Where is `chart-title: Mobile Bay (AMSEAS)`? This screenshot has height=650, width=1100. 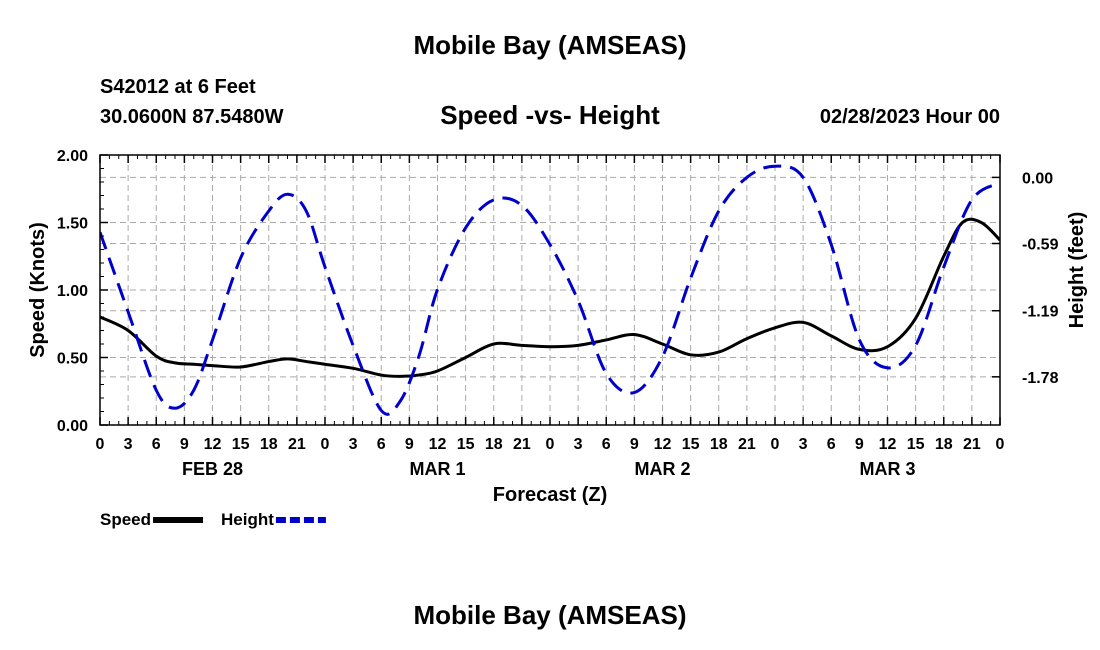 chart-title: Mobile Bay (AMSEAS) is located at coordinates (550, 45).